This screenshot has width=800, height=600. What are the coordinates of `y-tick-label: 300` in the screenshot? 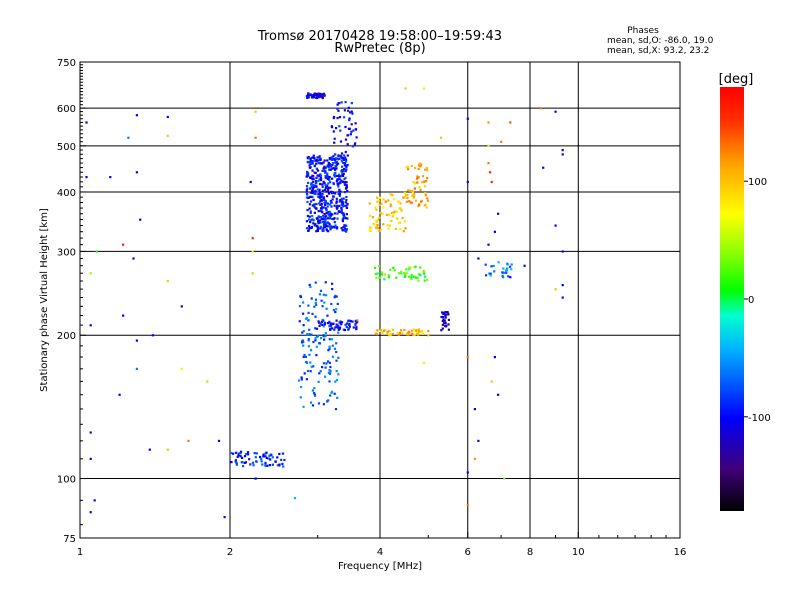 It's located at (66, 252).